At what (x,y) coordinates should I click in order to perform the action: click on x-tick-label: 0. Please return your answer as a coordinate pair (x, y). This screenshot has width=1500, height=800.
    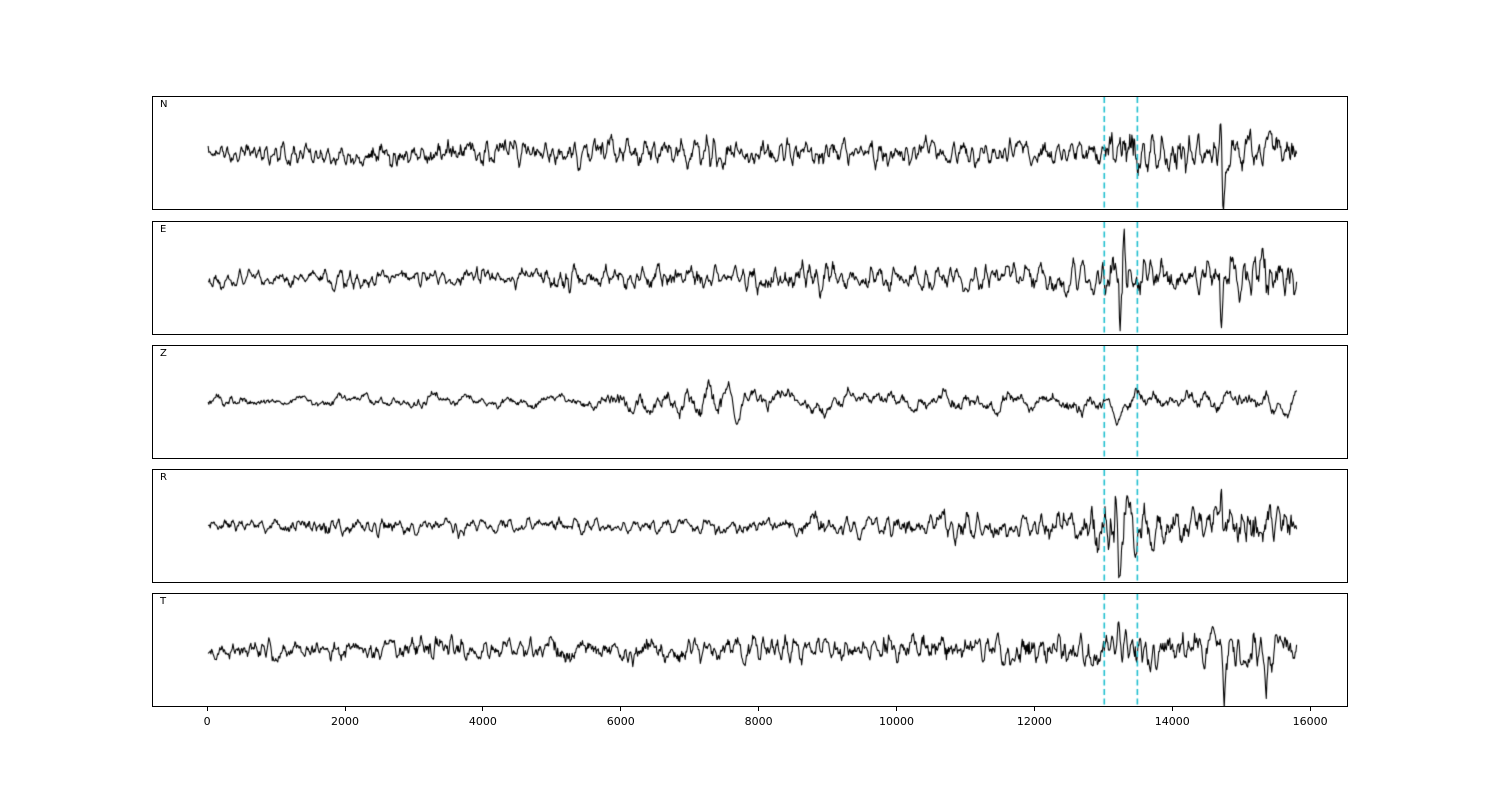
    Looking at the image, I should click on (207, 721).